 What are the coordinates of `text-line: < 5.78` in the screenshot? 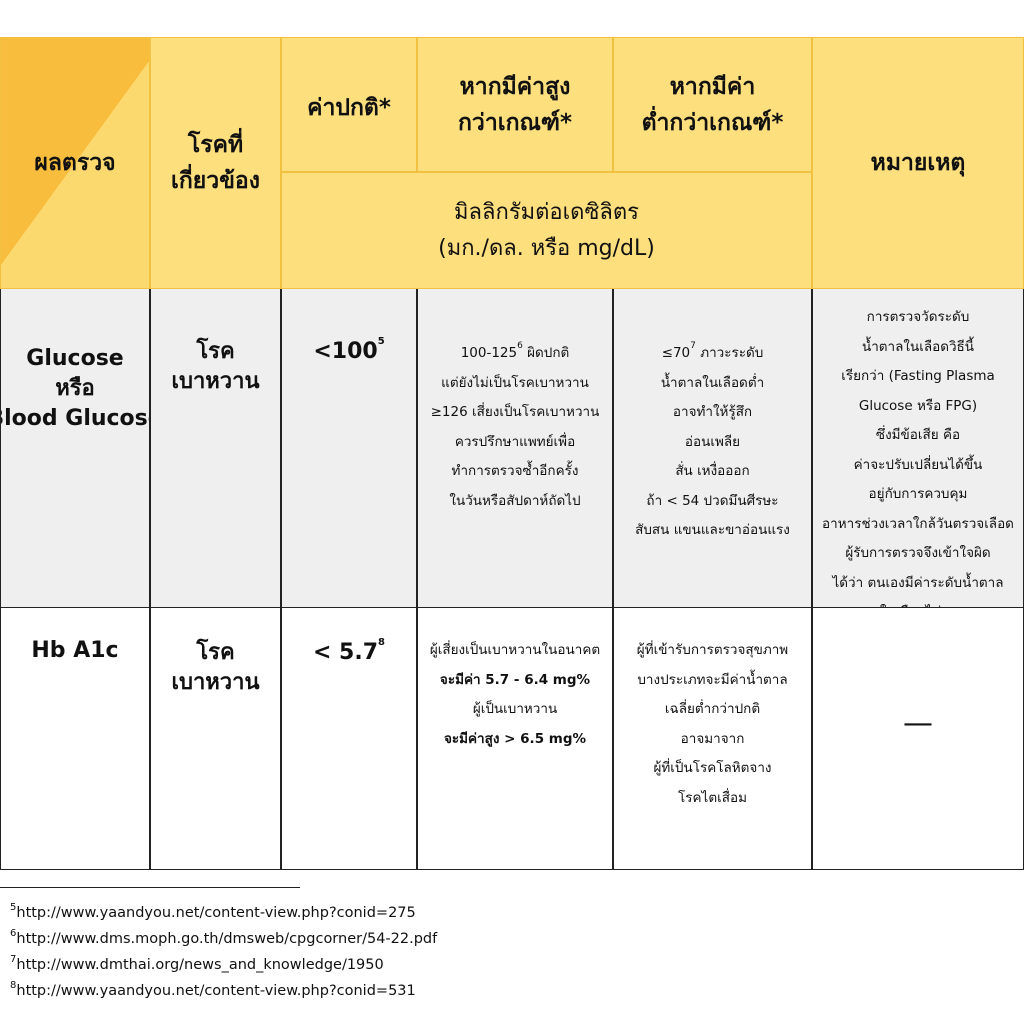 It's located at (349, 653).